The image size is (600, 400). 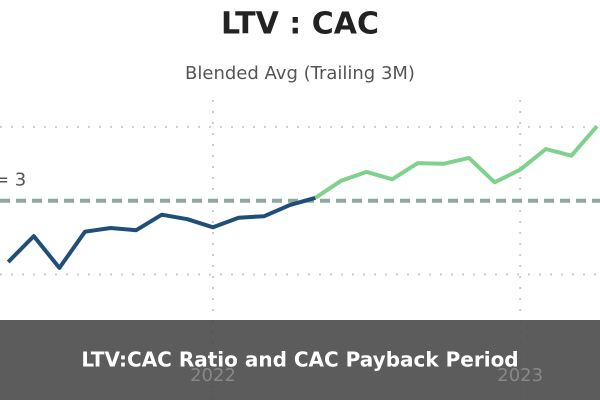 I want to click on x-tick-label: 2023, so click(x=520, y=375).